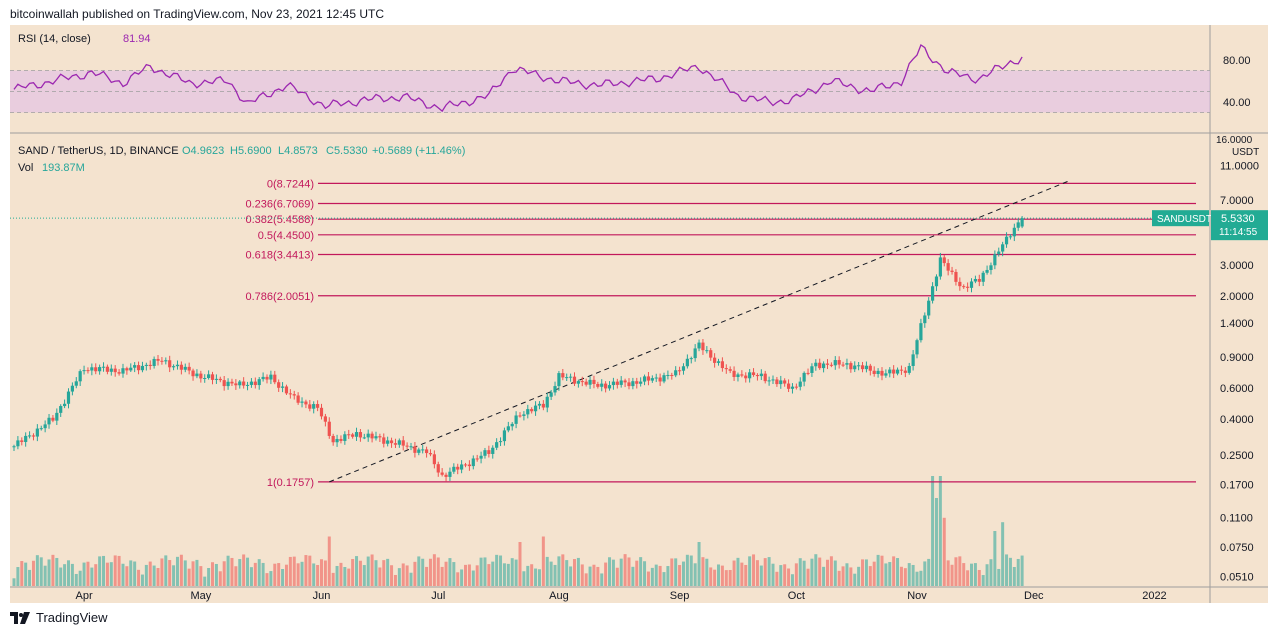 The height and width of the screenshot is (634, 1277). What do you see at coordinates (1237, 577) in the screenshot?
I see `price-axis-tick: 0.0510` at bounding box center [1237, 577].